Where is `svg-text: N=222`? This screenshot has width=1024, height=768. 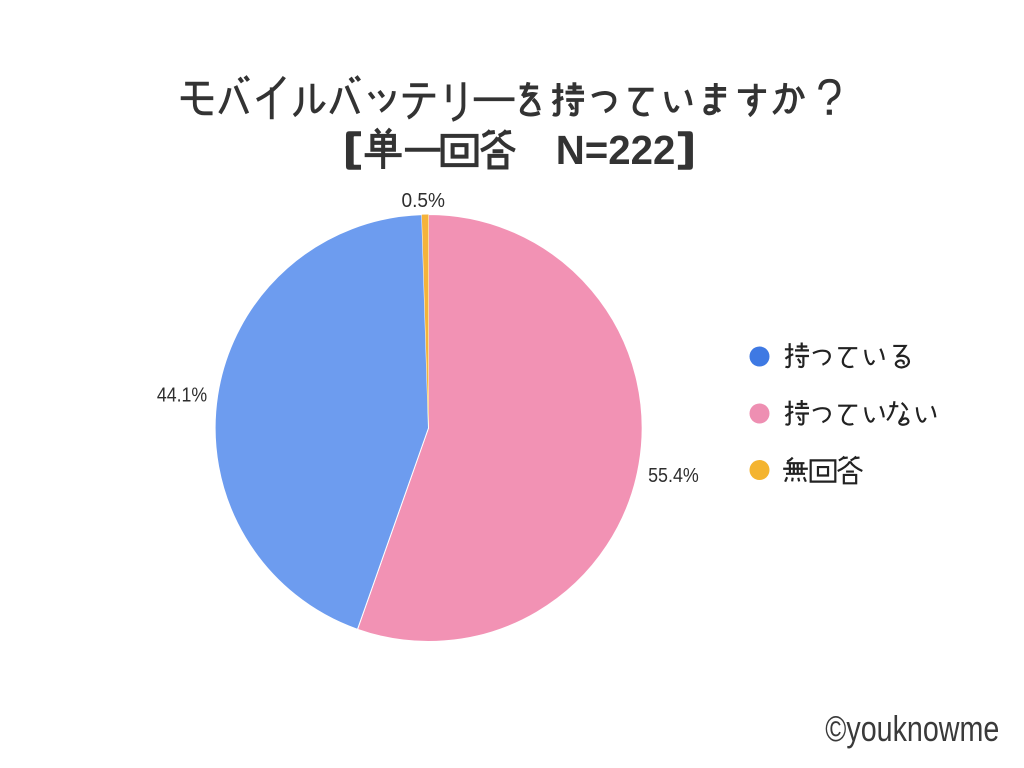 svg-text: N=222 is located at coordinates (616, 150).